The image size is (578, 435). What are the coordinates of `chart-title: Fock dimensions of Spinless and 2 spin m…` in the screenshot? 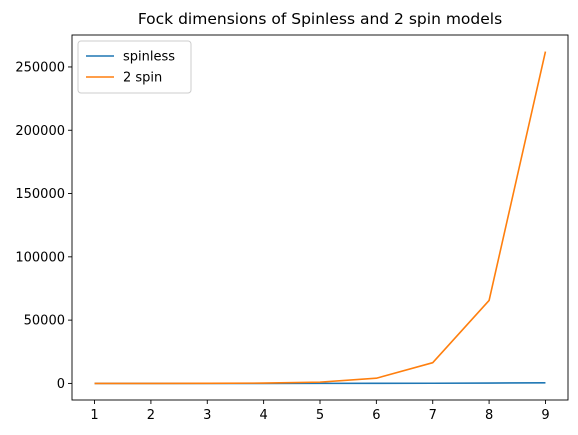 It's located at (320, 19).